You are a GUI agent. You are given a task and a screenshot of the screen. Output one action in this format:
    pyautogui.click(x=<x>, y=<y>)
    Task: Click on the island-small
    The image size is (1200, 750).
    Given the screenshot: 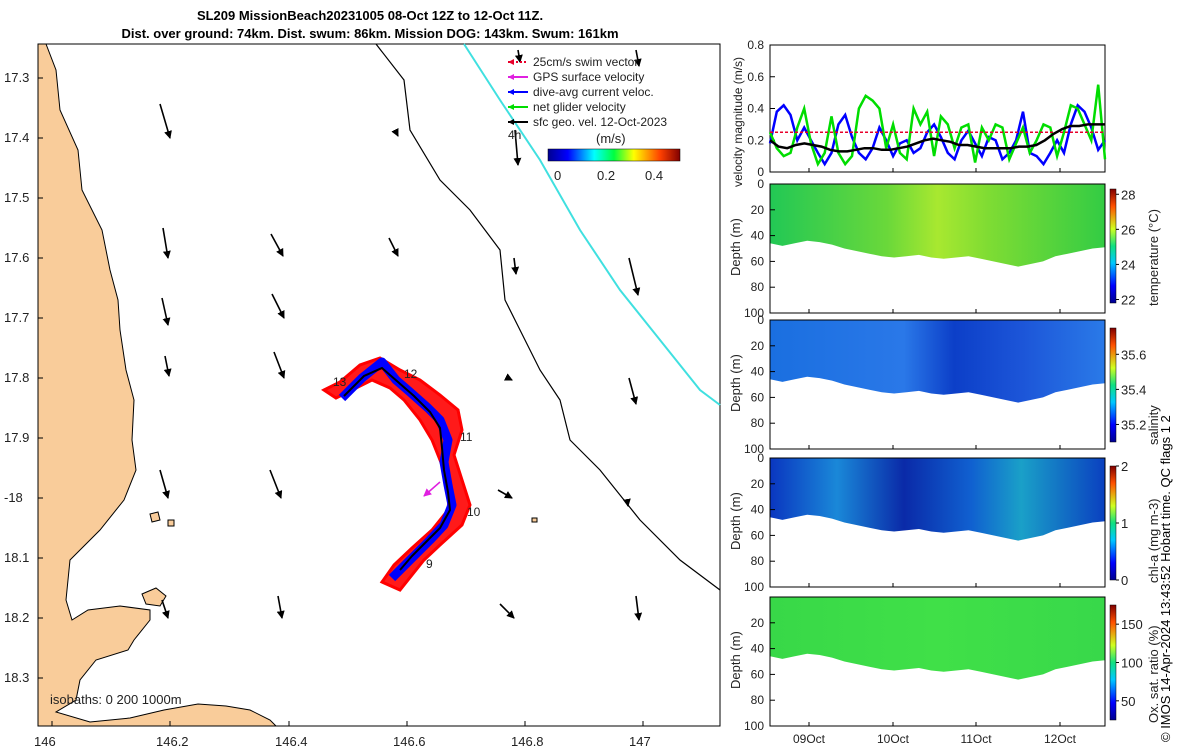 What is the action you would take?
    pyautogui.click(x=155, y=517)
    